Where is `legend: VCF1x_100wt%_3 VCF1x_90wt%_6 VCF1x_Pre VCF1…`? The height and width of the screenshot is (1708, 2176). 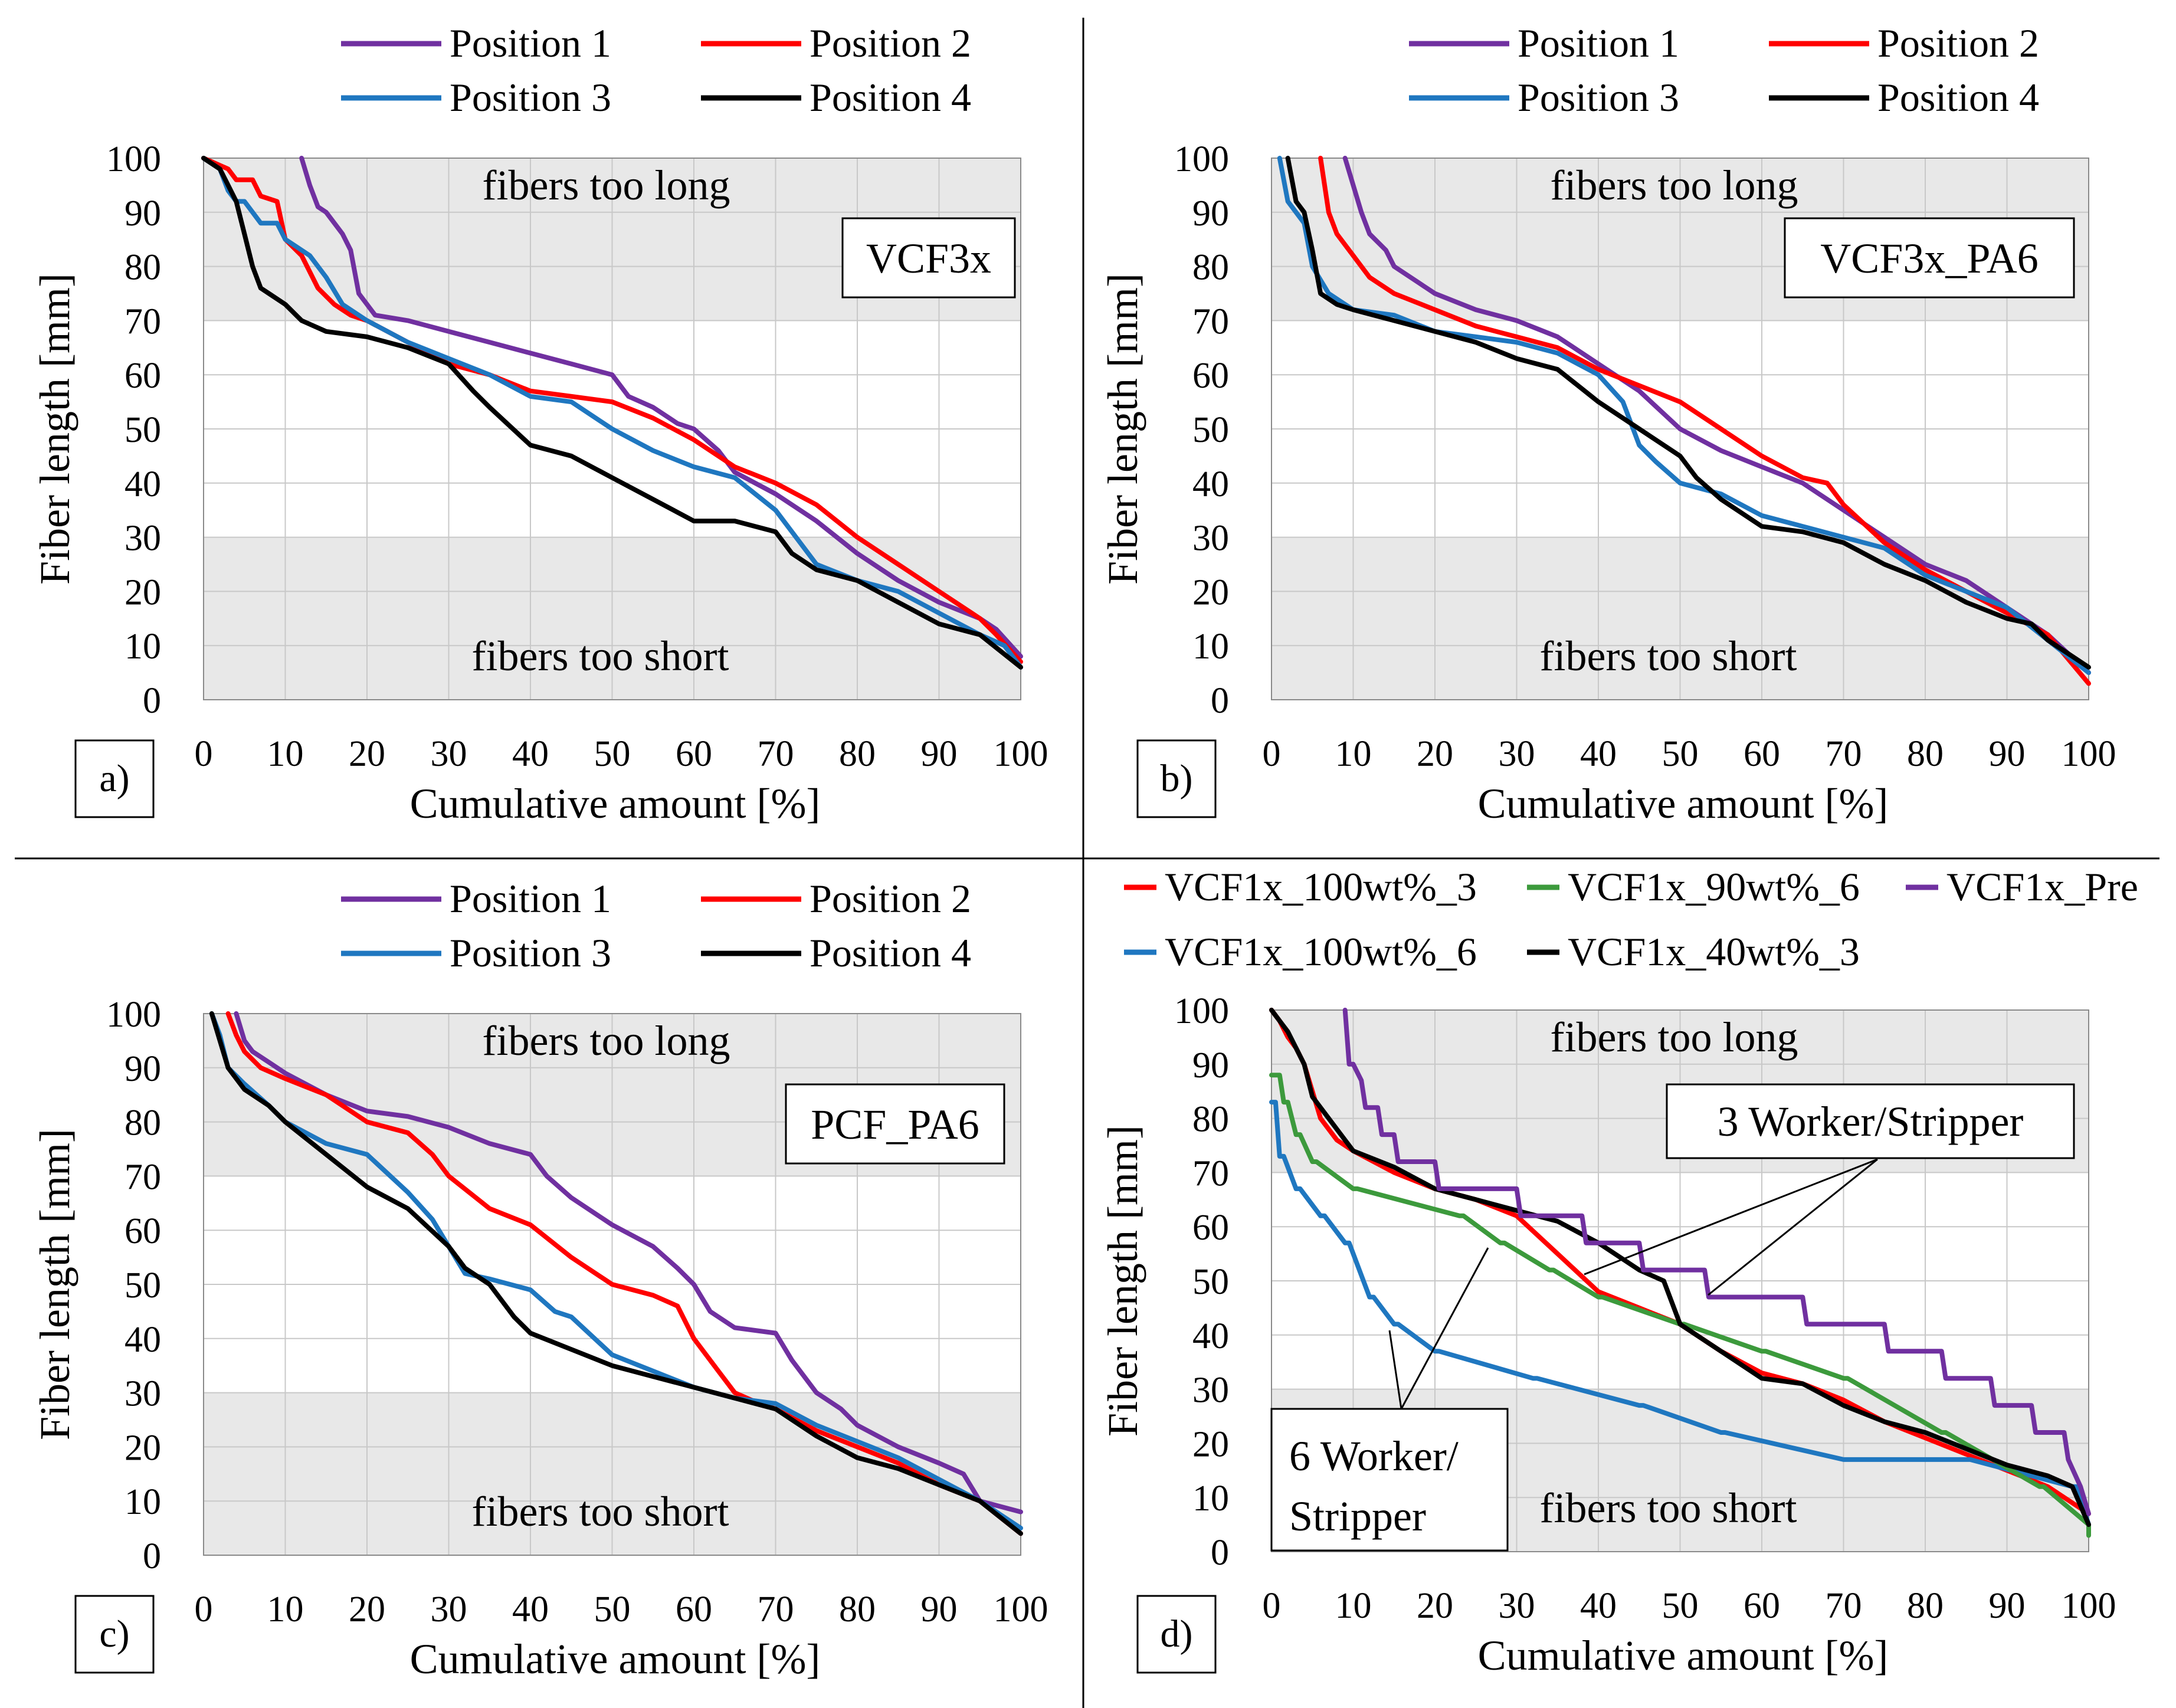 legend: VCF1x_100wt%_3 VCF1x_90wt%_6 VCF1x_Pre VCF1… is located at coordinates (1631, 919).